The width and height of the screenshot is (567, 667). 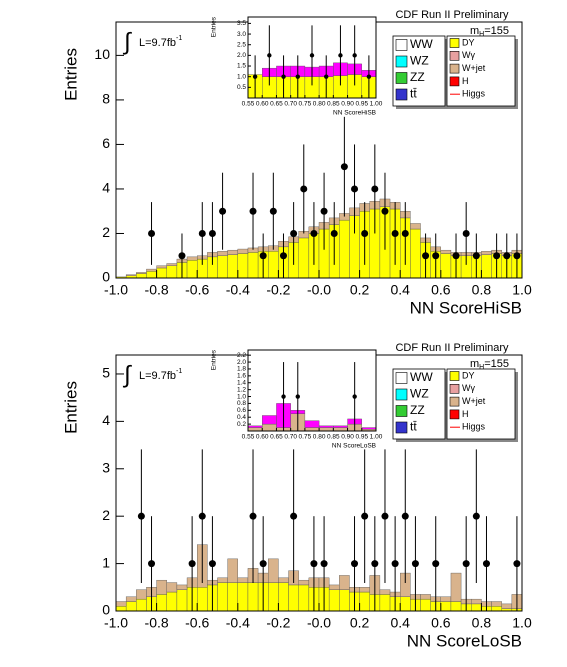 I want to click on y-tick-label: 1.6, so click(x=241, y=376).